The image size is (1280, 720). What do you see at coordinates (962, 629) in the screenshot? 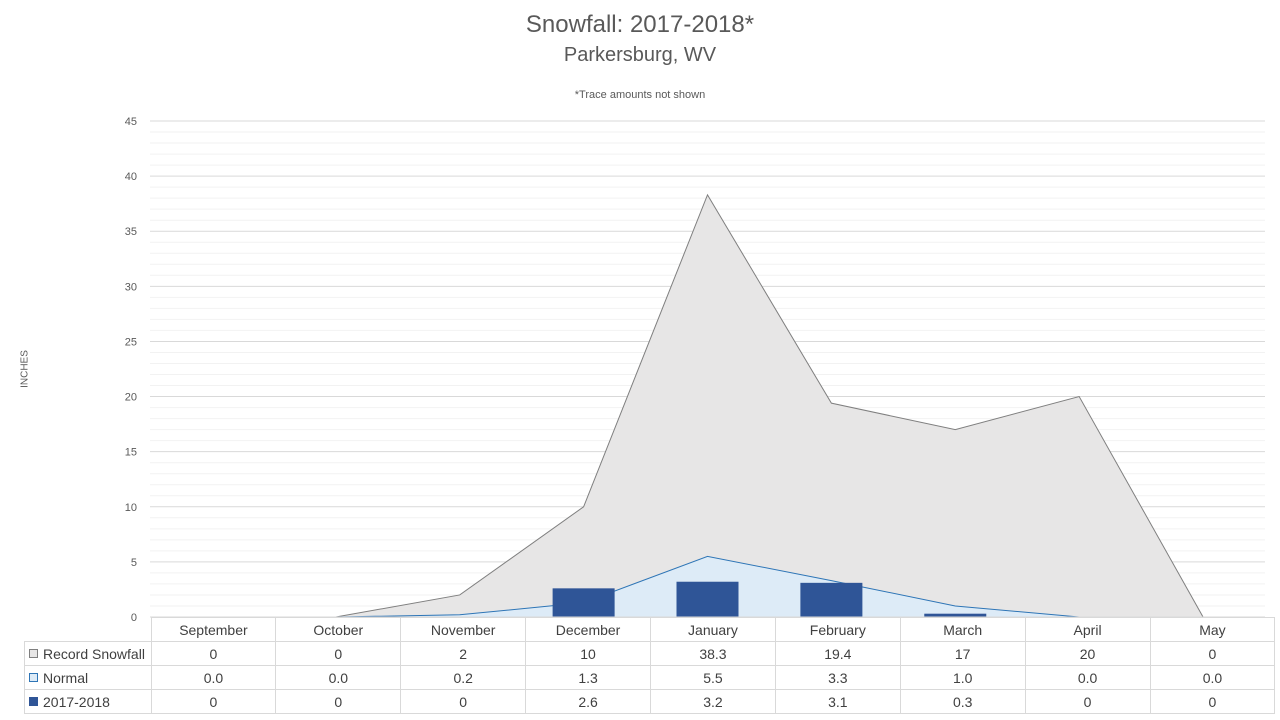
I see `x-category-label: March` at bounding box center [962, 629].